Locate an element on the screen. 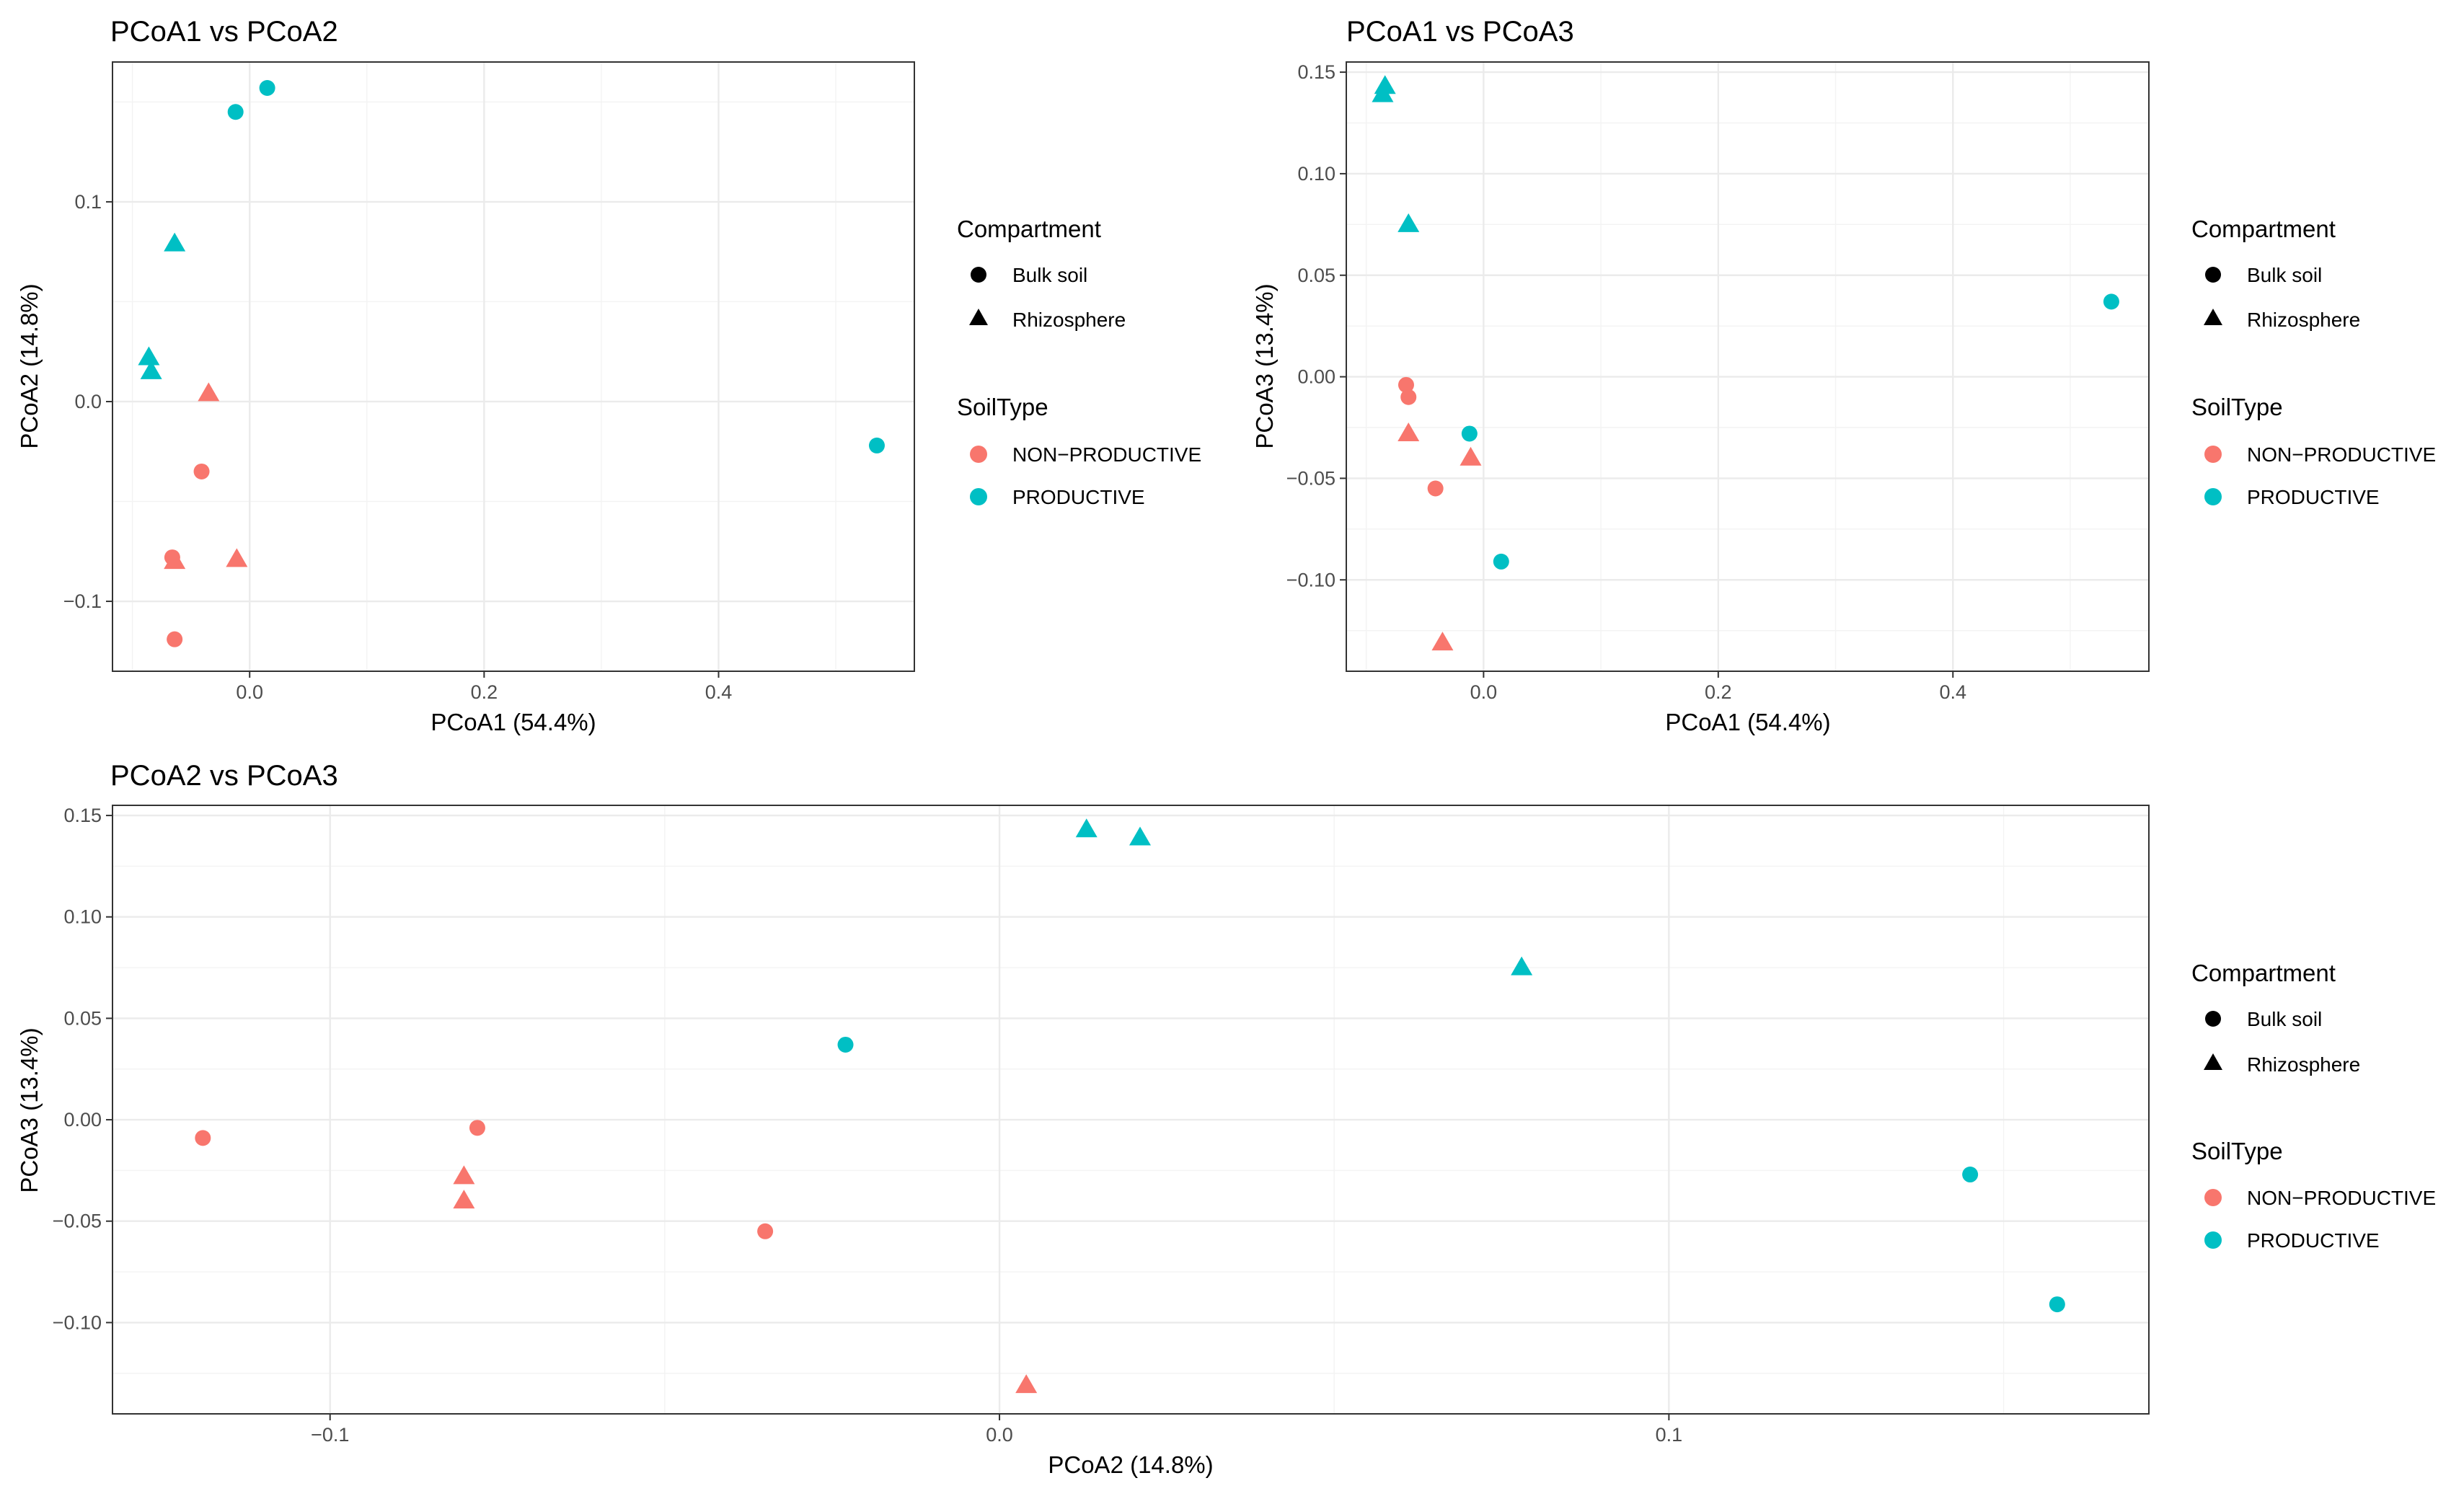  y-tick-label: 0.15 is located at coordinates (82, 815).